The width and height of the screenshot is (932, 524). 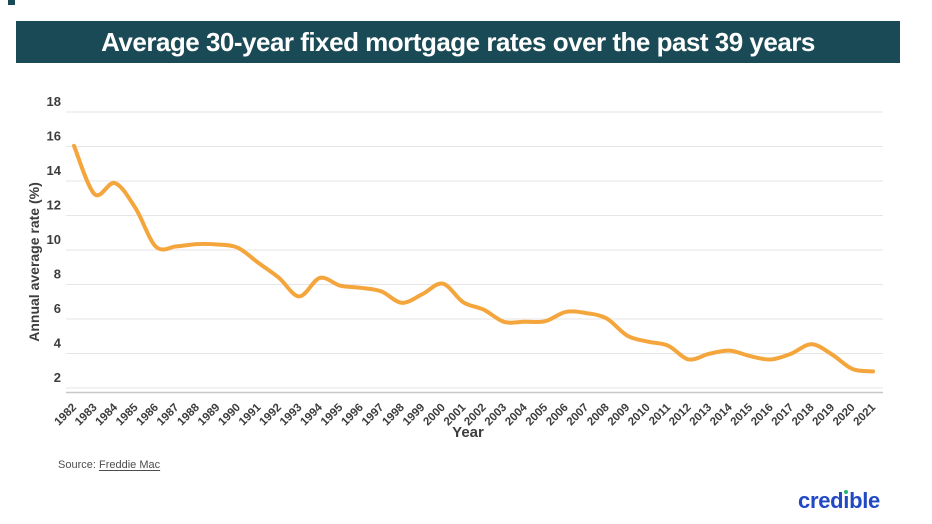 I want to click on x-tick-label-1991: 1991, so click(x=250, y=414).